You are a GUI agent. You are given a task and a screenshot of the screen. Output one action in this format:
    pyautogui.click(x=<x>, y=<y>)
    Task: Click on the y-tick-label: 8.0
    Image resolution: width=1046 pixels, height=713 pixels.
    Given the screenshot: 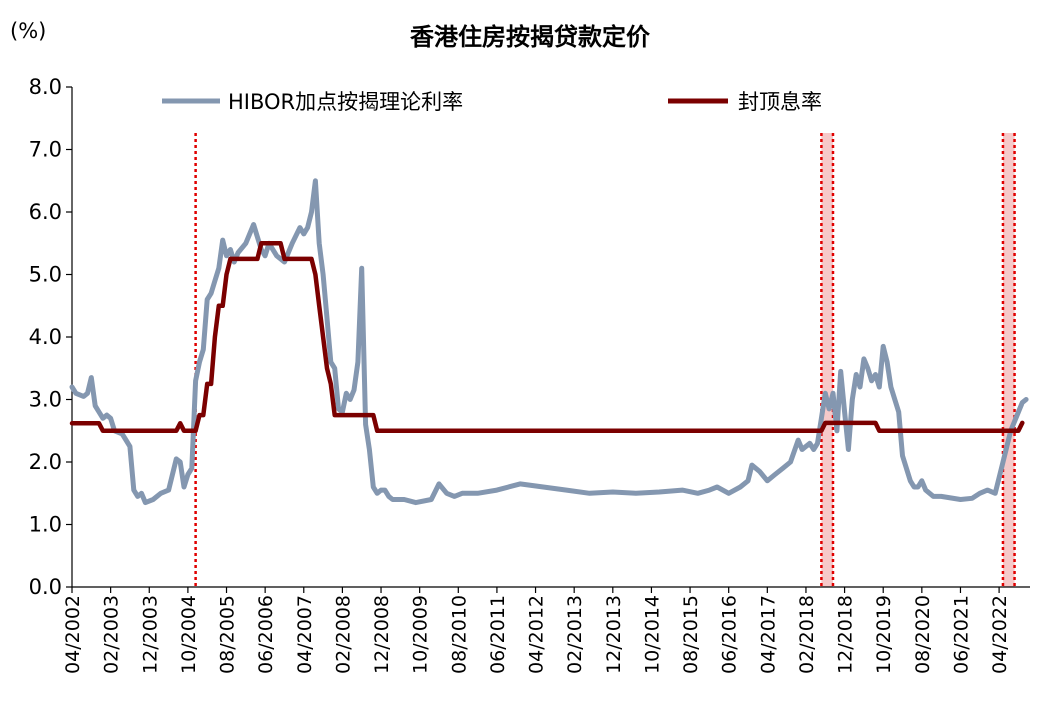 What is the action you would take?
    pyautogui.click(x=45, y=87)
    